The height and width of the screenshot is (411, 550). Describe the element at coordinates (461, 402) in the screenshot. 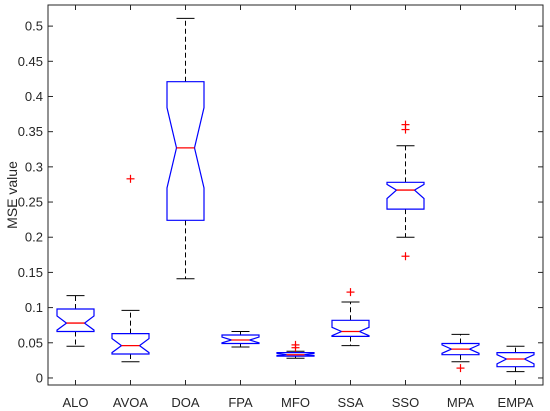

I see `x-tick-label: MPA` at that location.